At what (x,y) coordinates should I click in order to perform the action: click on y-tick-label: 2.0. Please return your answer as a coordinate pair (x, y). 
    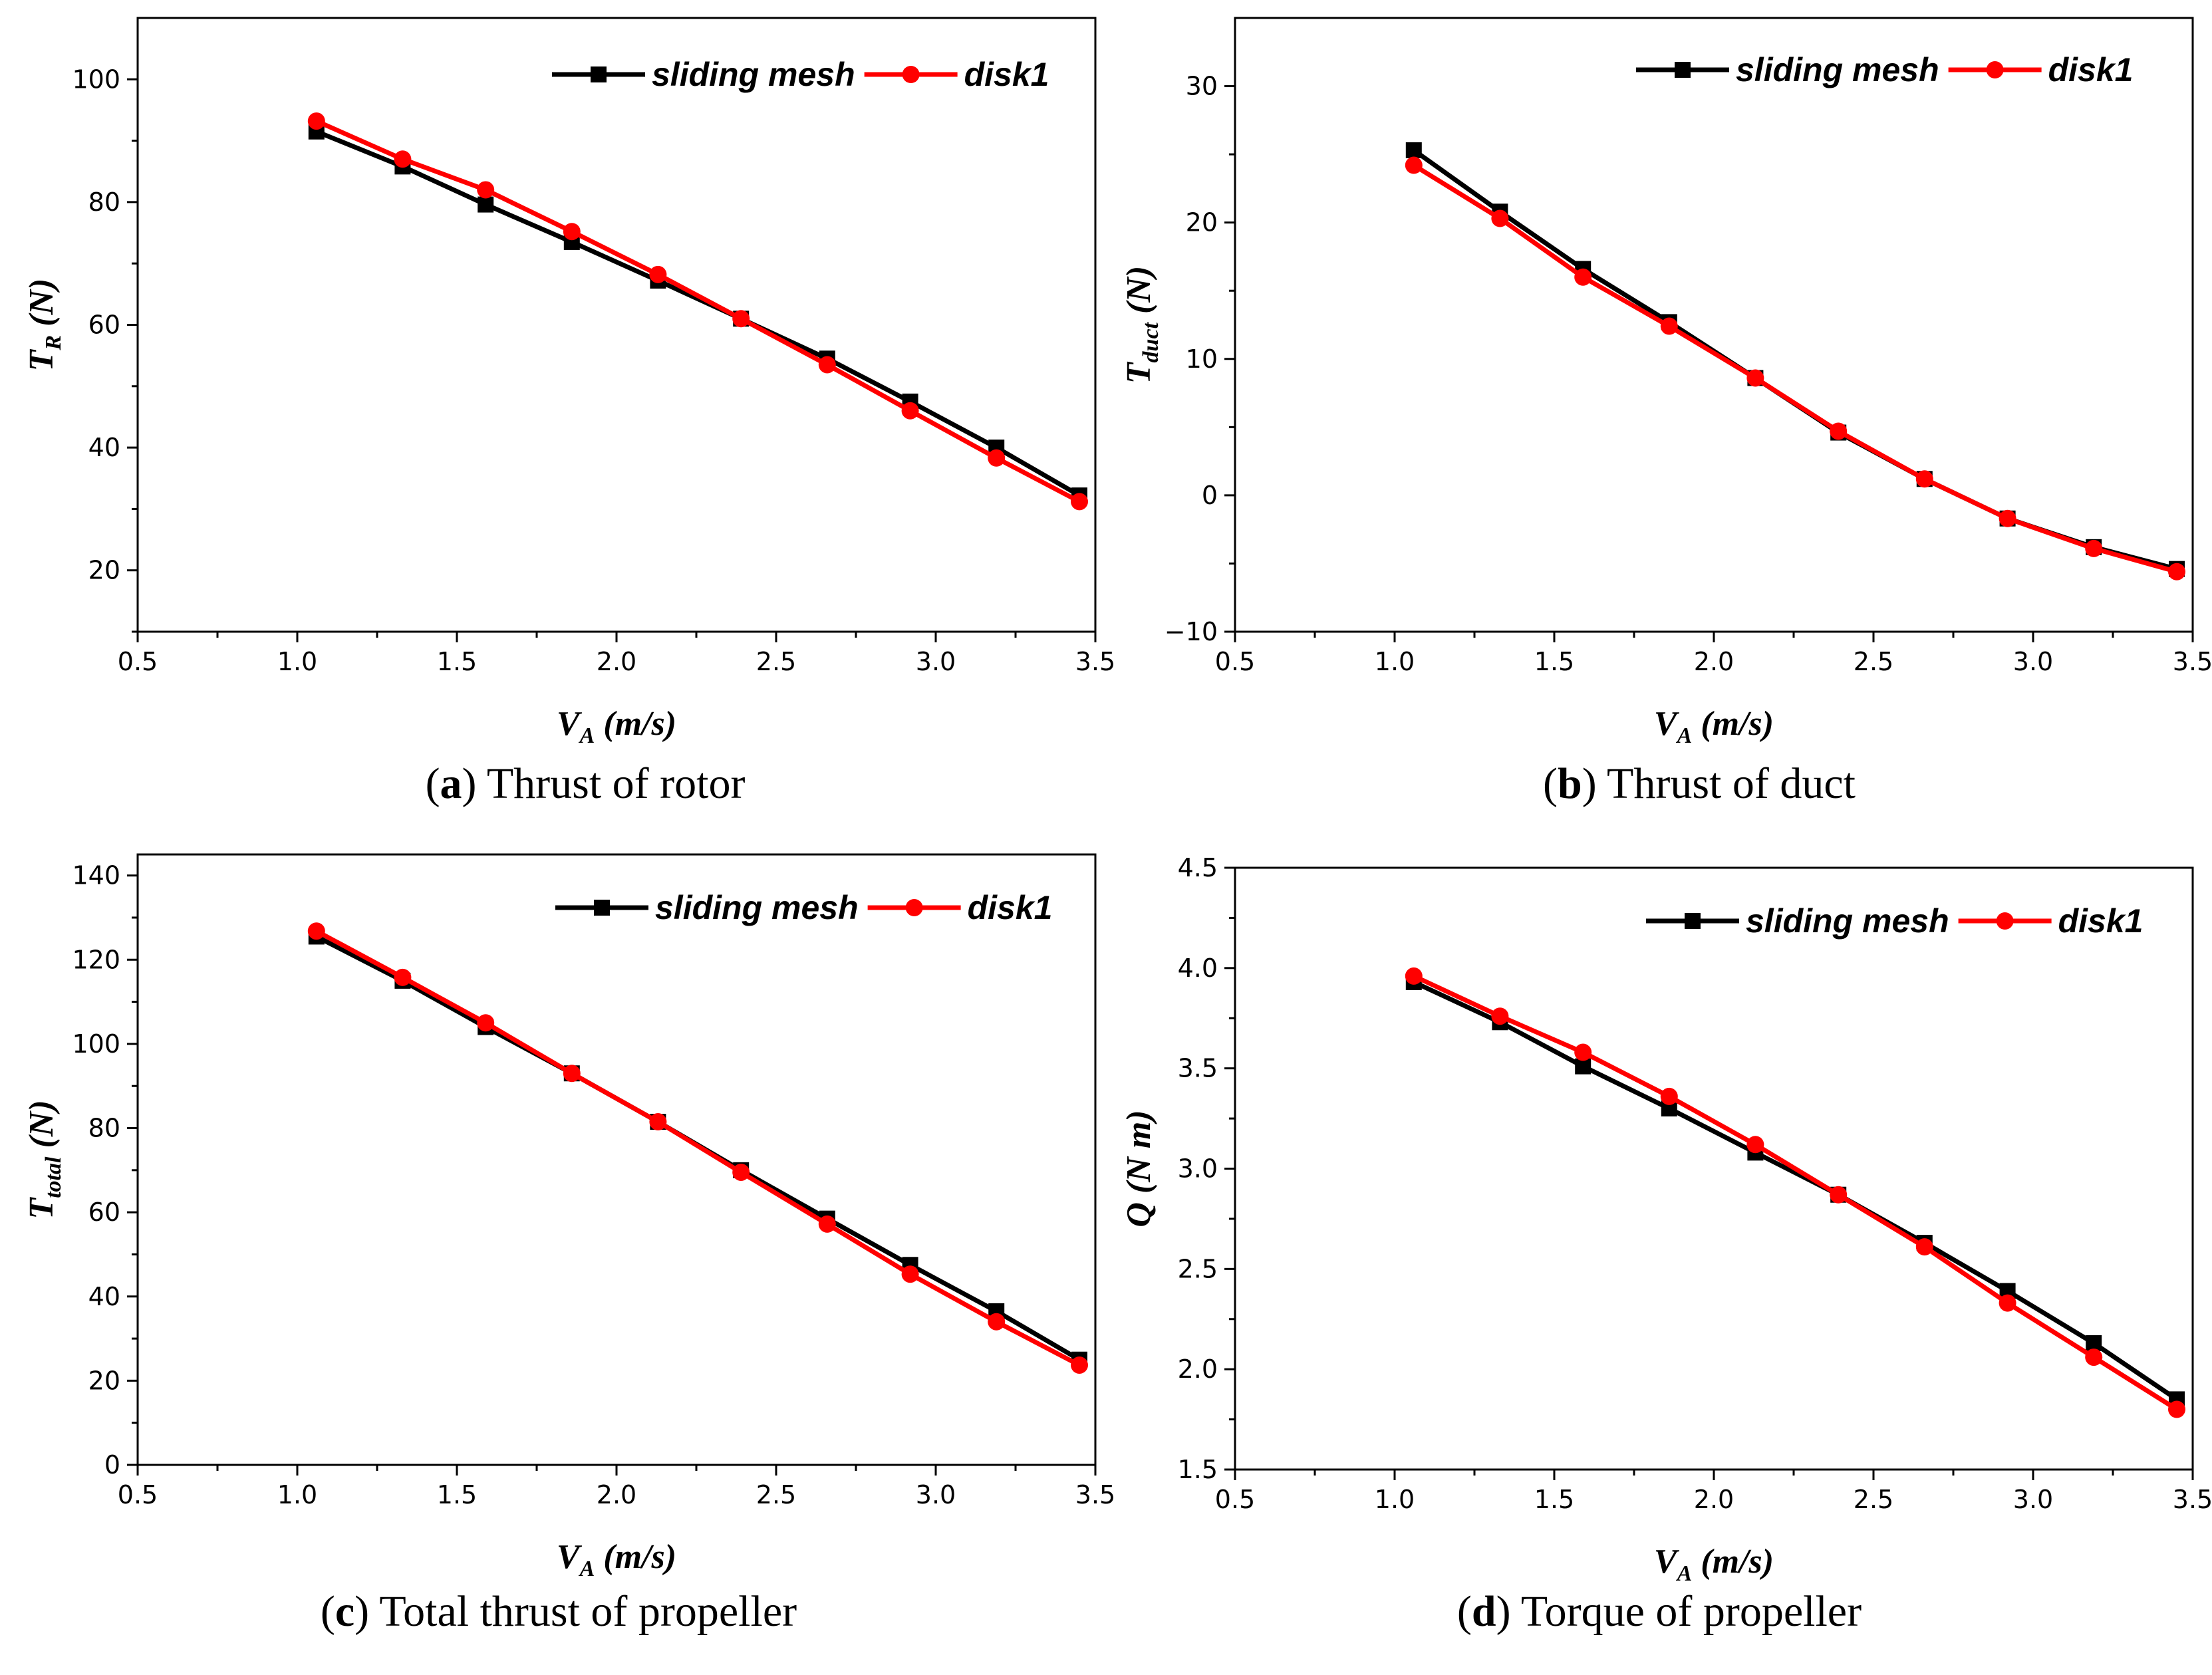
    Looking at the image, I should click on (1198, 1369).